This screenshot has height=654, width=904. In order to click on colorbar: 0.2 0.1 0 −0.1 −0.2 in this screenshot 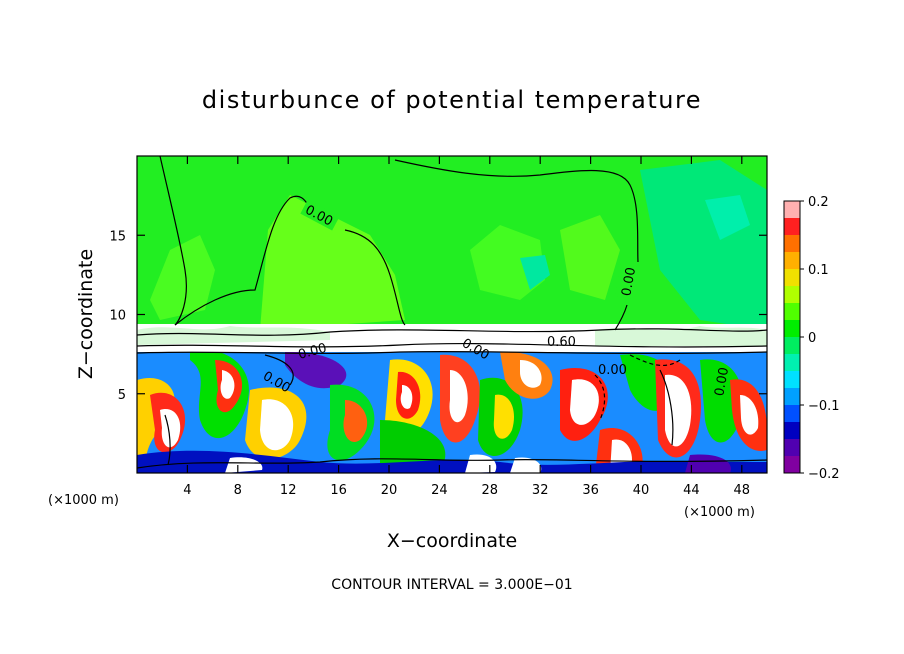, I will do `click(811, 338)`.